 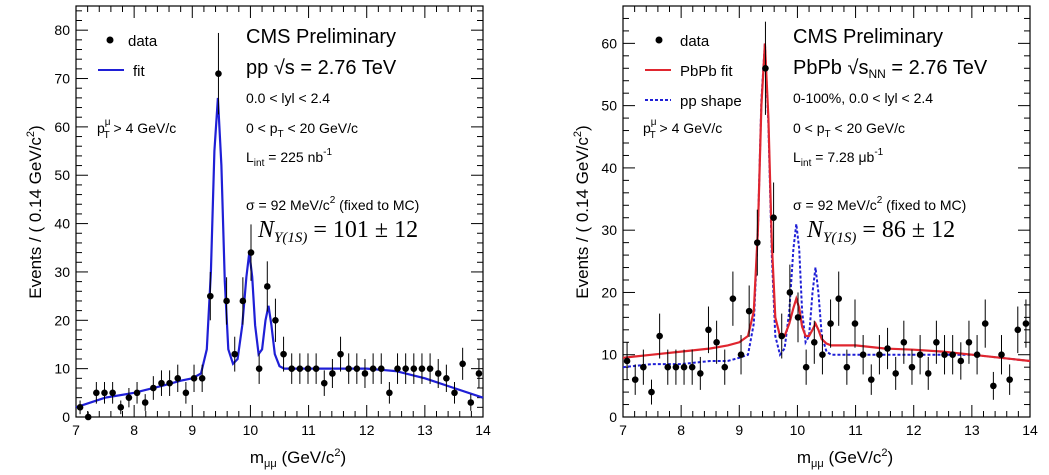 I want to click on luminosity-label: Lint = 7.28 μb-1, so click(x=838, y=158).